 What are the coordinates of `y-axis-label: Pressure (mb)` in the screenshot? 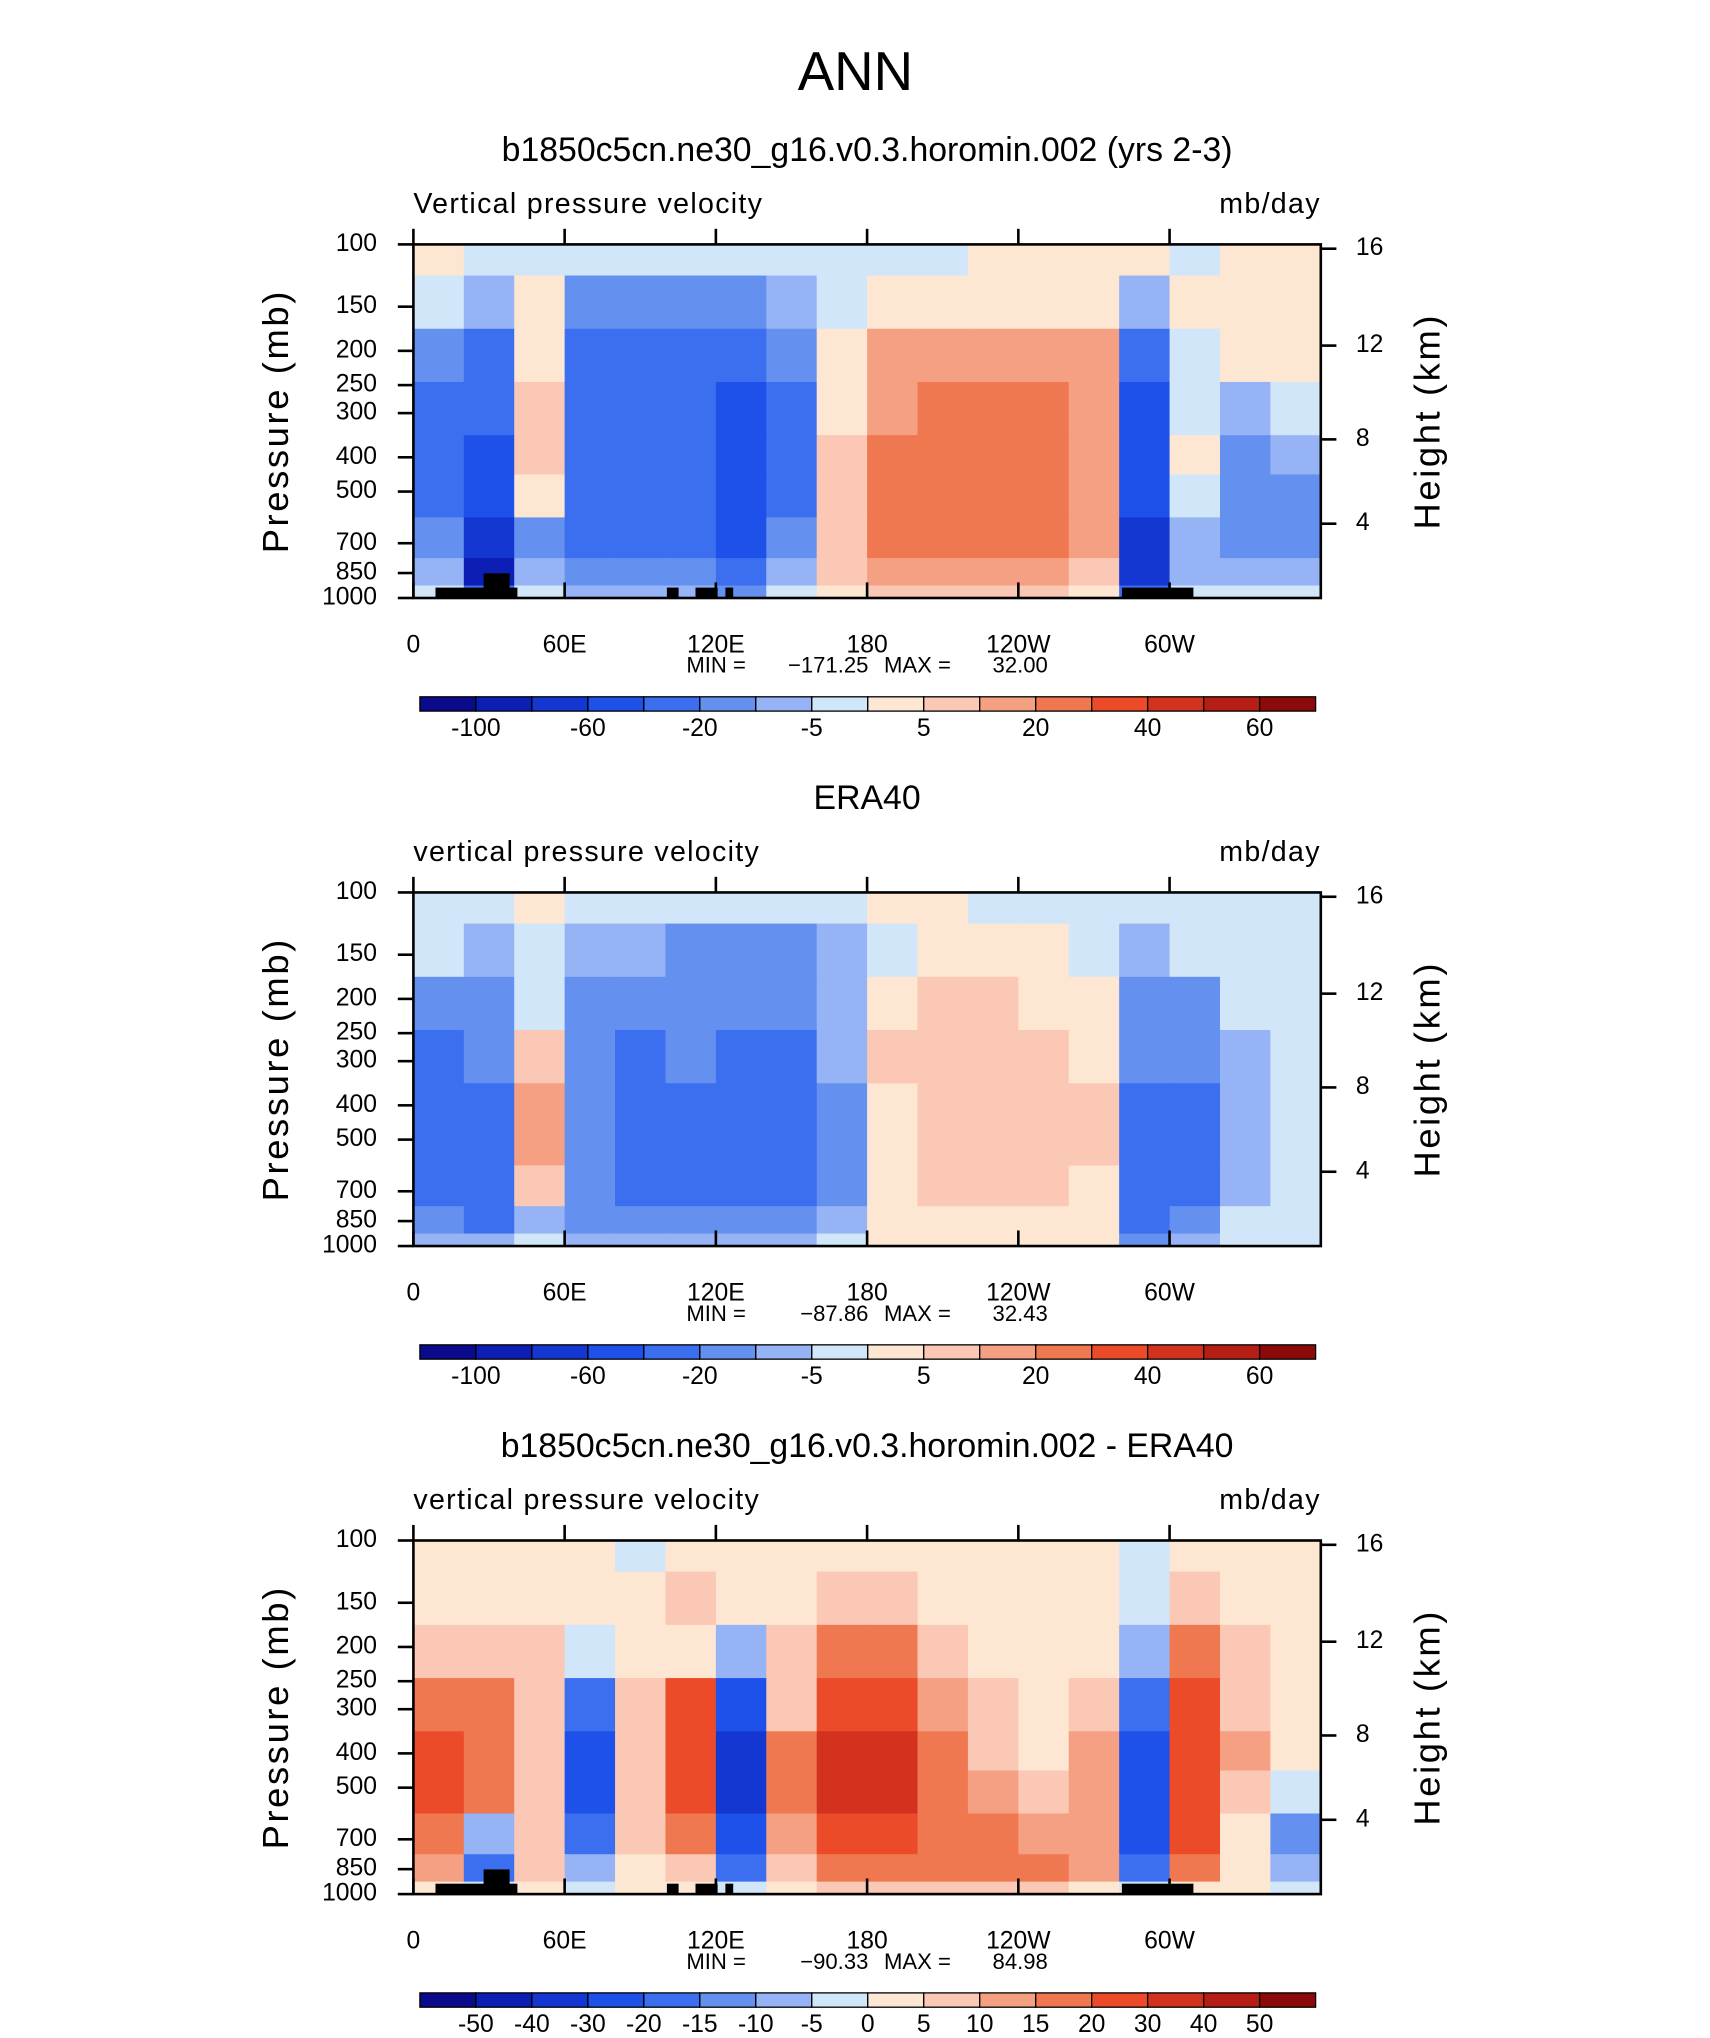 It's located at (275, 1717).